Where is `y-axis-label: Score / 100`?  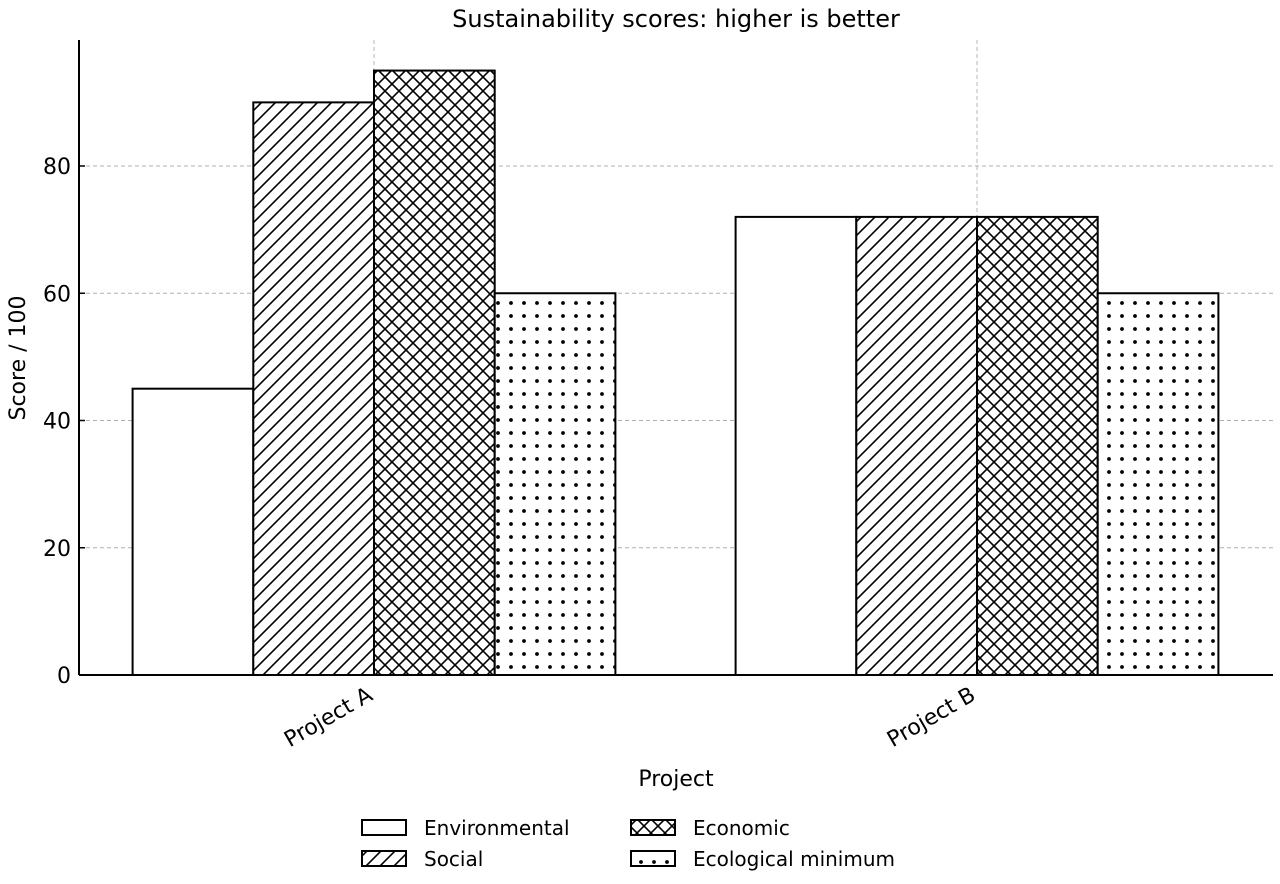
y-axis-label: Score / 100 is located at coordinates (18, 357).